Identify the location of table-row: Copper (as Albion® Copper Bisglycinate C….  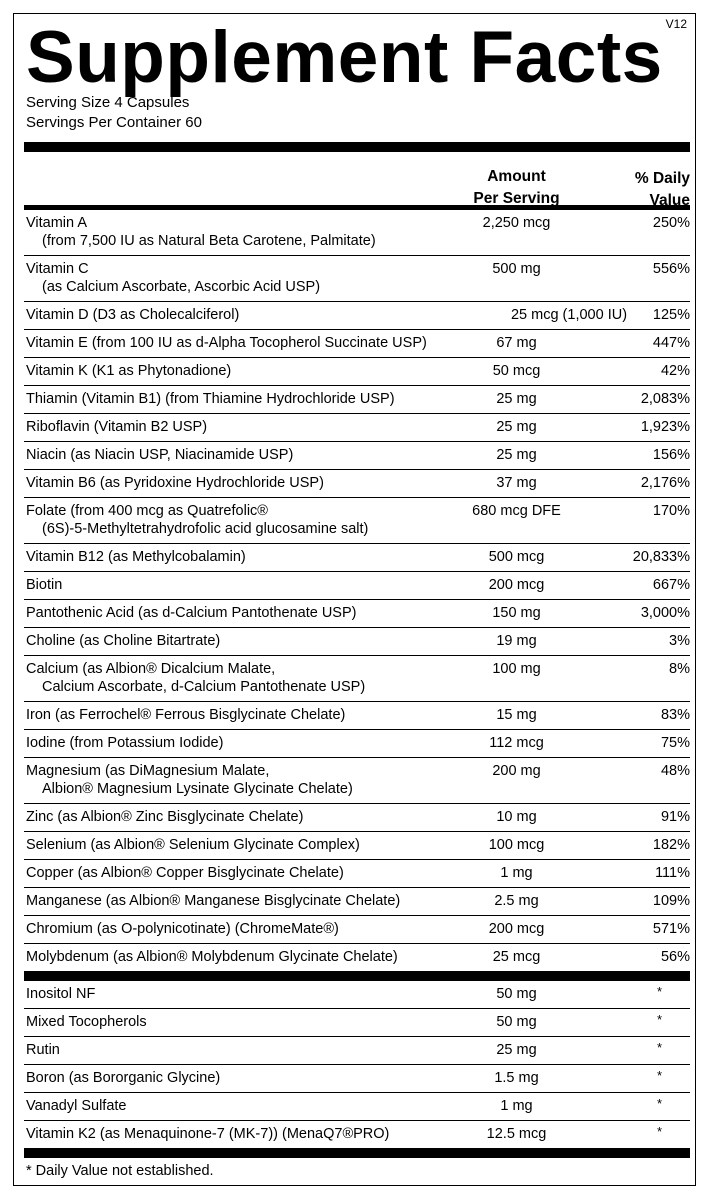
(357, 874).